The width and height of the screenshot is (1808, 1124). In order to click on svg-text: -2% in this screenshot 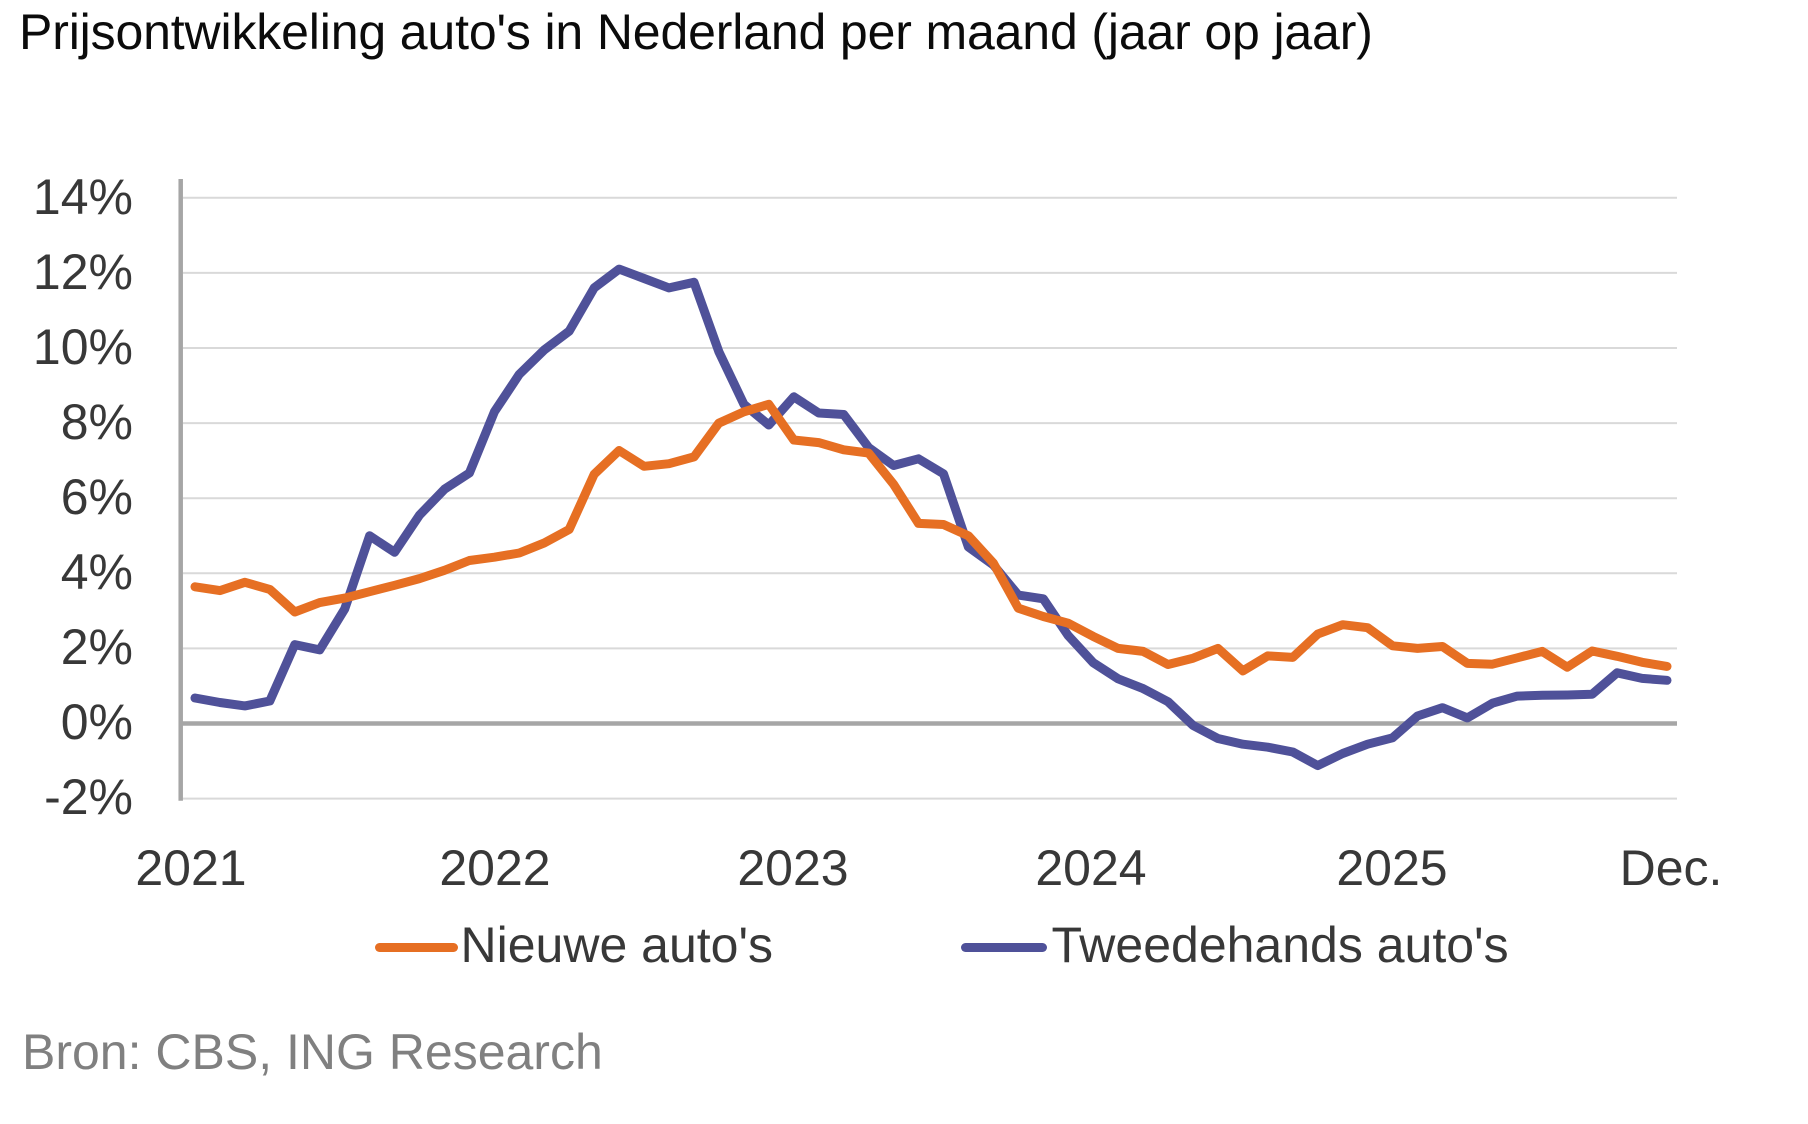, I will do `click(88, 797)`.